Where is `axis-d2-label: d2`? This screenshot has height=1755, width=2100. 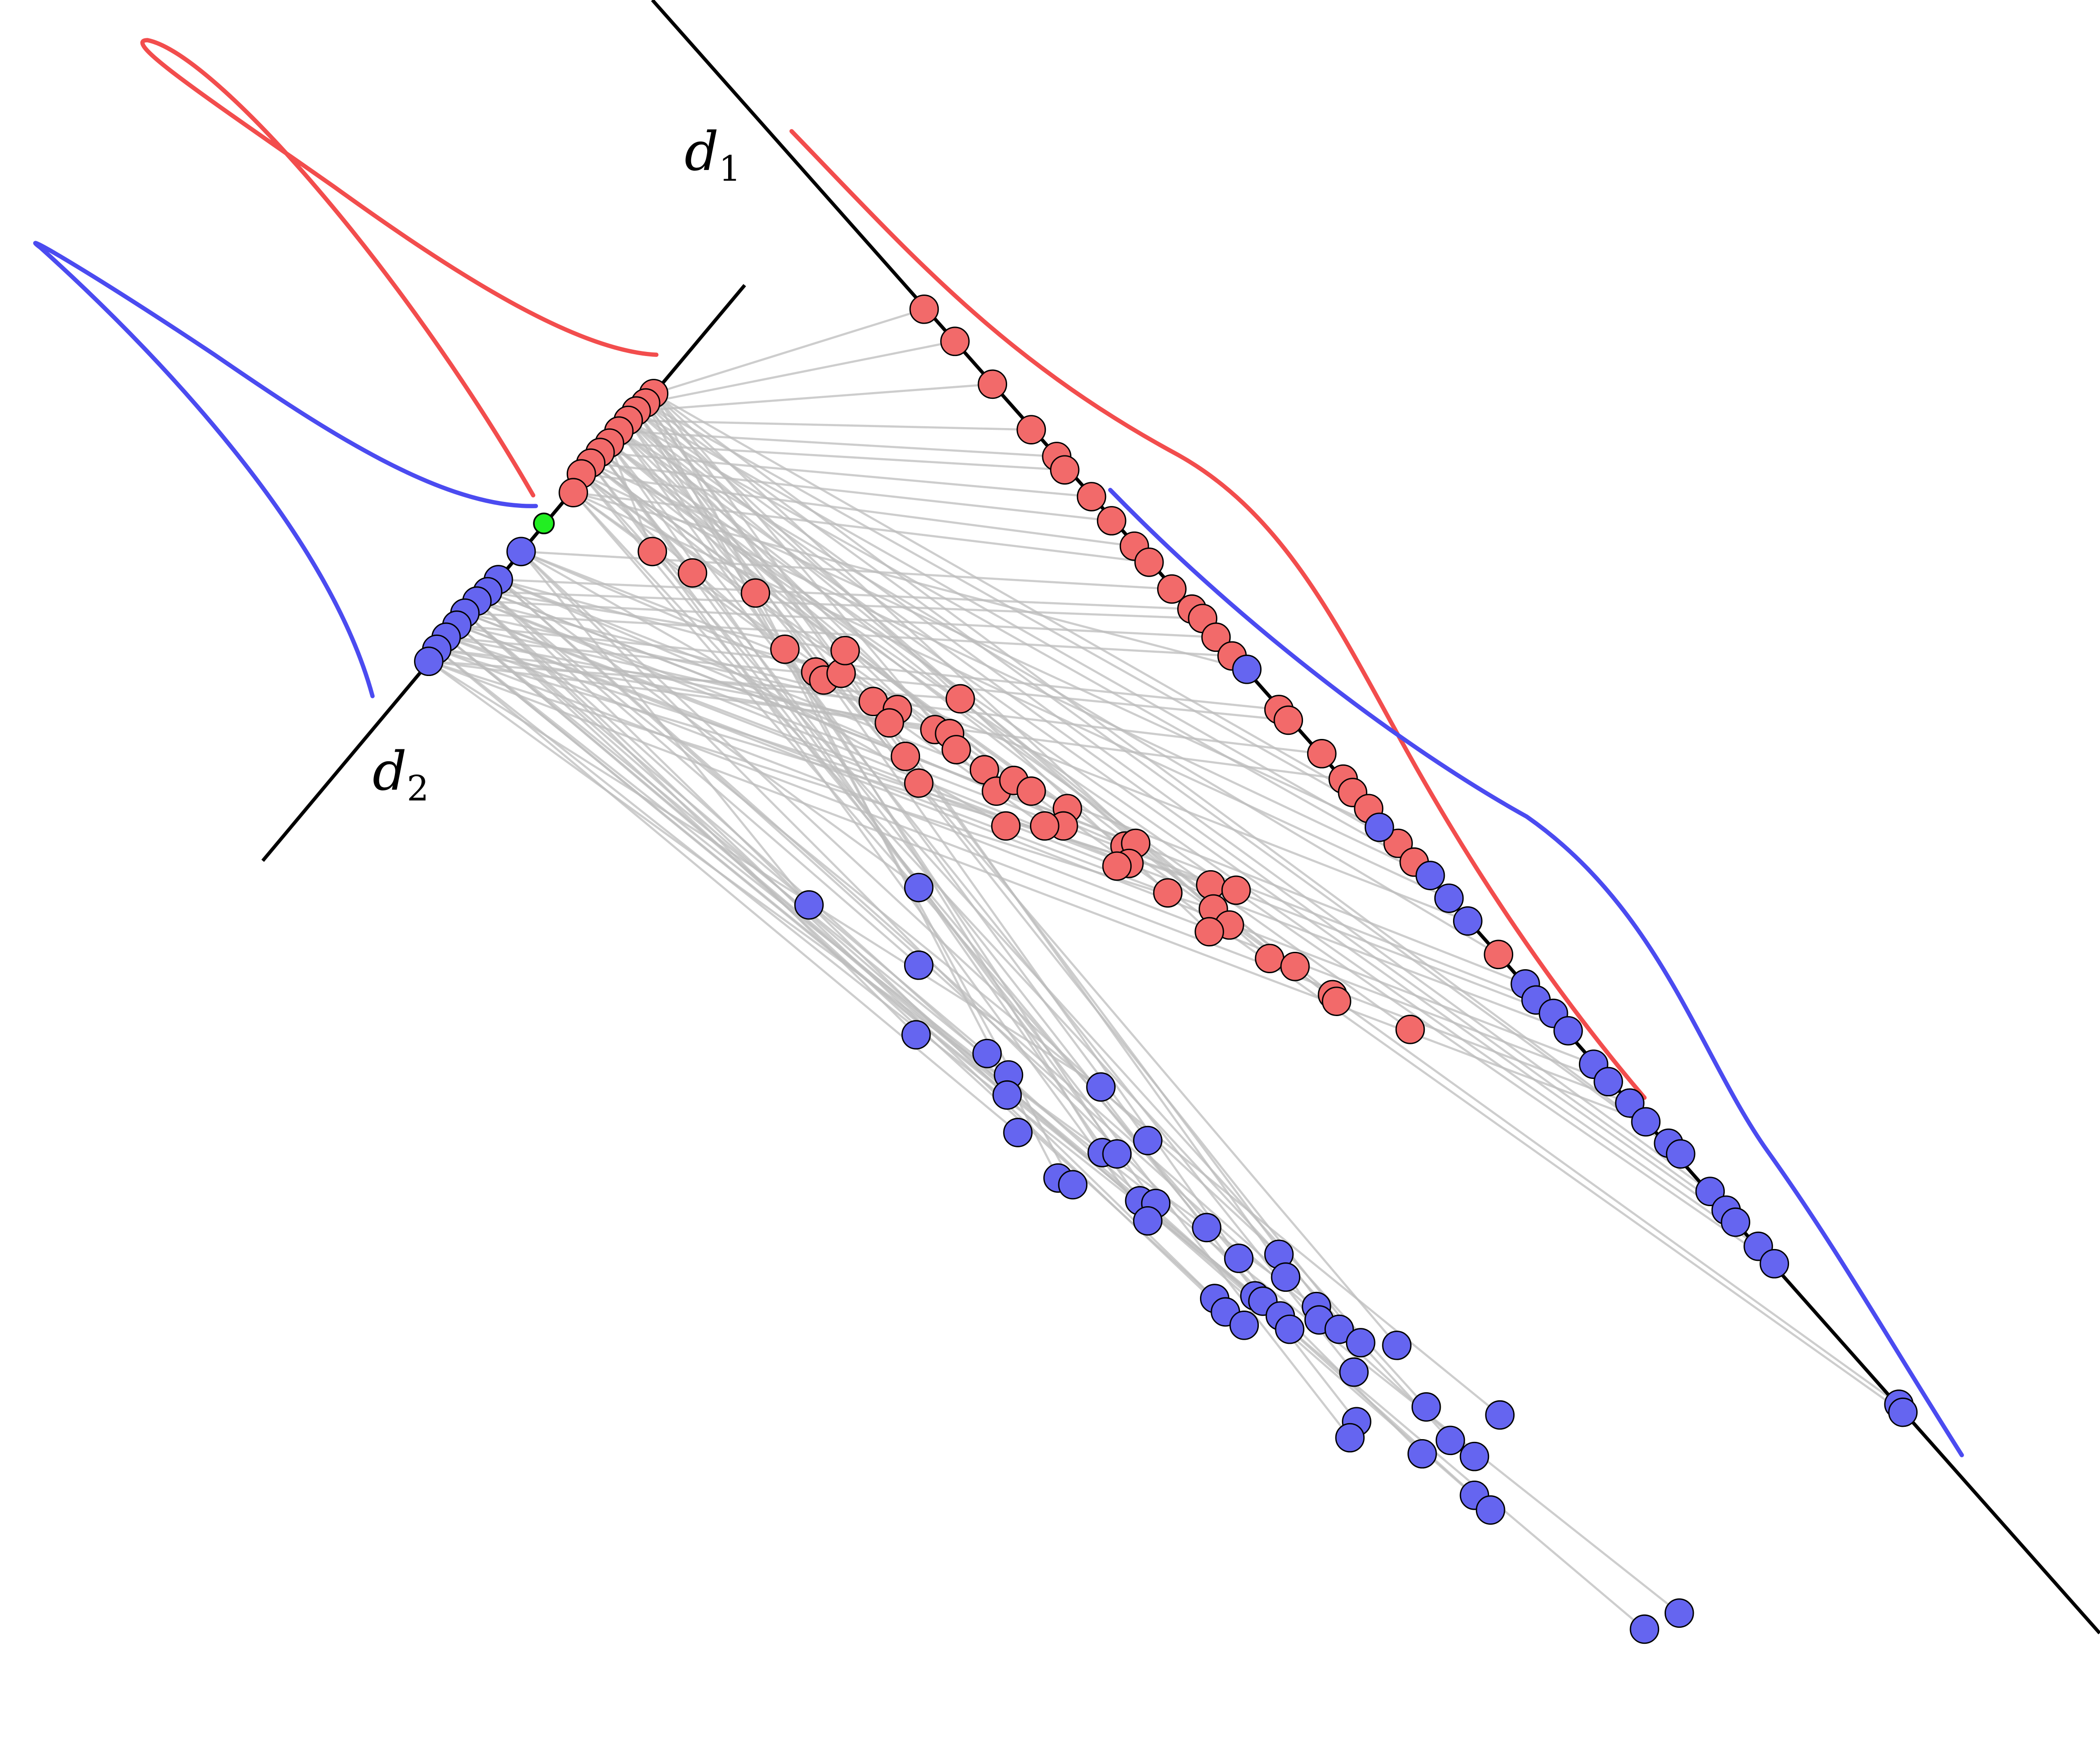 axis-d2-label: d2 is located at coordinates (401, 774).